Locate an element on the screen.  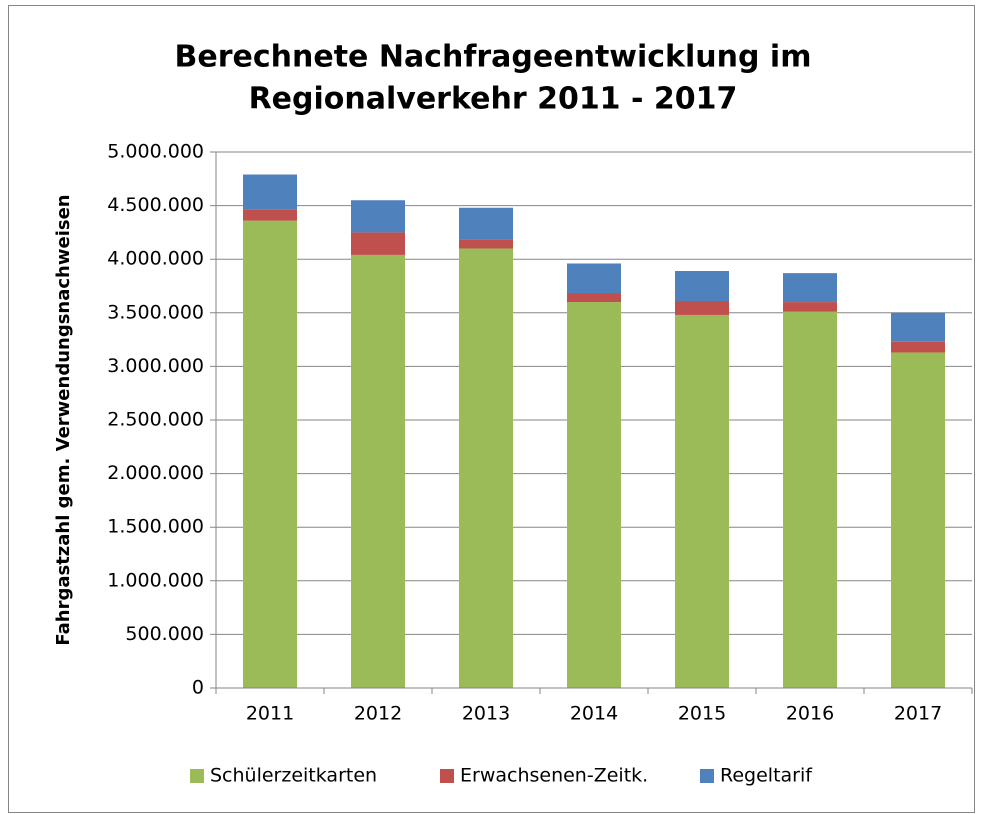
y-tick-label: 5.000.000 is located at coordinates (155, 152).